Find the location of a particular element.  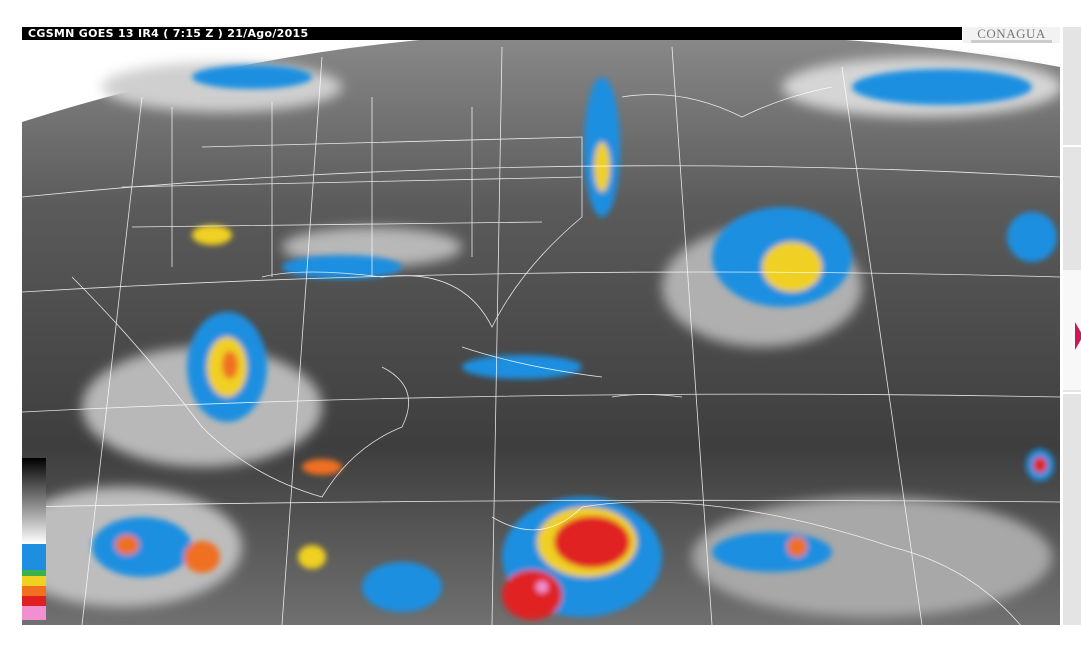

legend-grayscale is located at coordinates (34, 501).